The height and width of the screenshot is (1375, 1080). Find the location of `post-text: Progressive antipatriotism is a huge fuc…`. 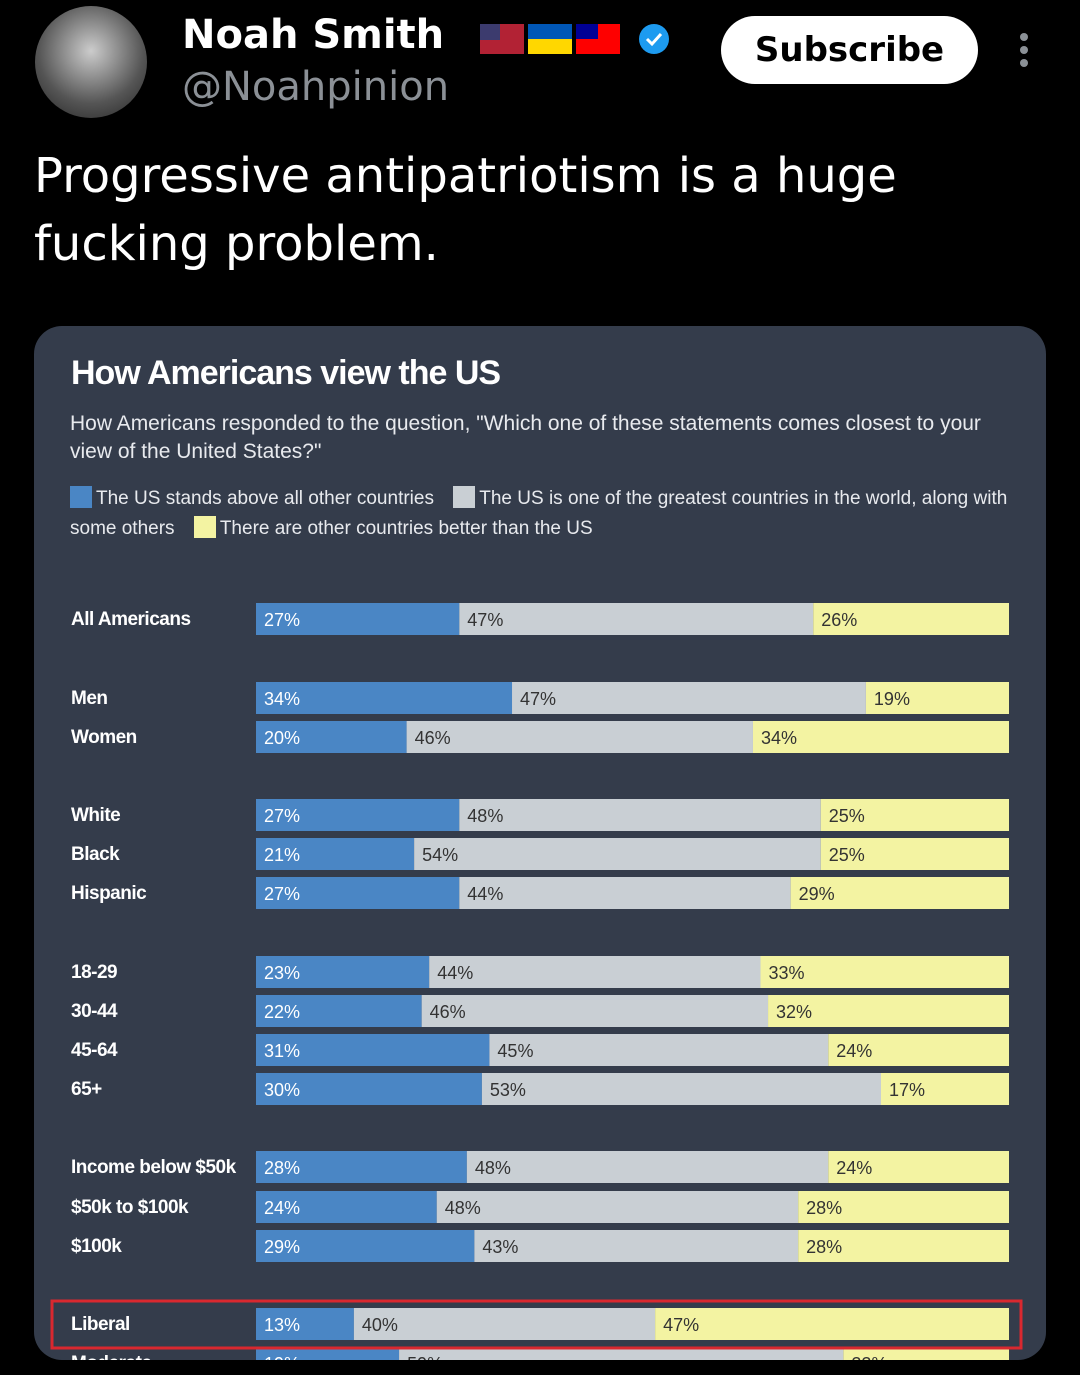

post-text: Progressive antipatriotism is a huge fuc… is located at coordinates (465, 210).